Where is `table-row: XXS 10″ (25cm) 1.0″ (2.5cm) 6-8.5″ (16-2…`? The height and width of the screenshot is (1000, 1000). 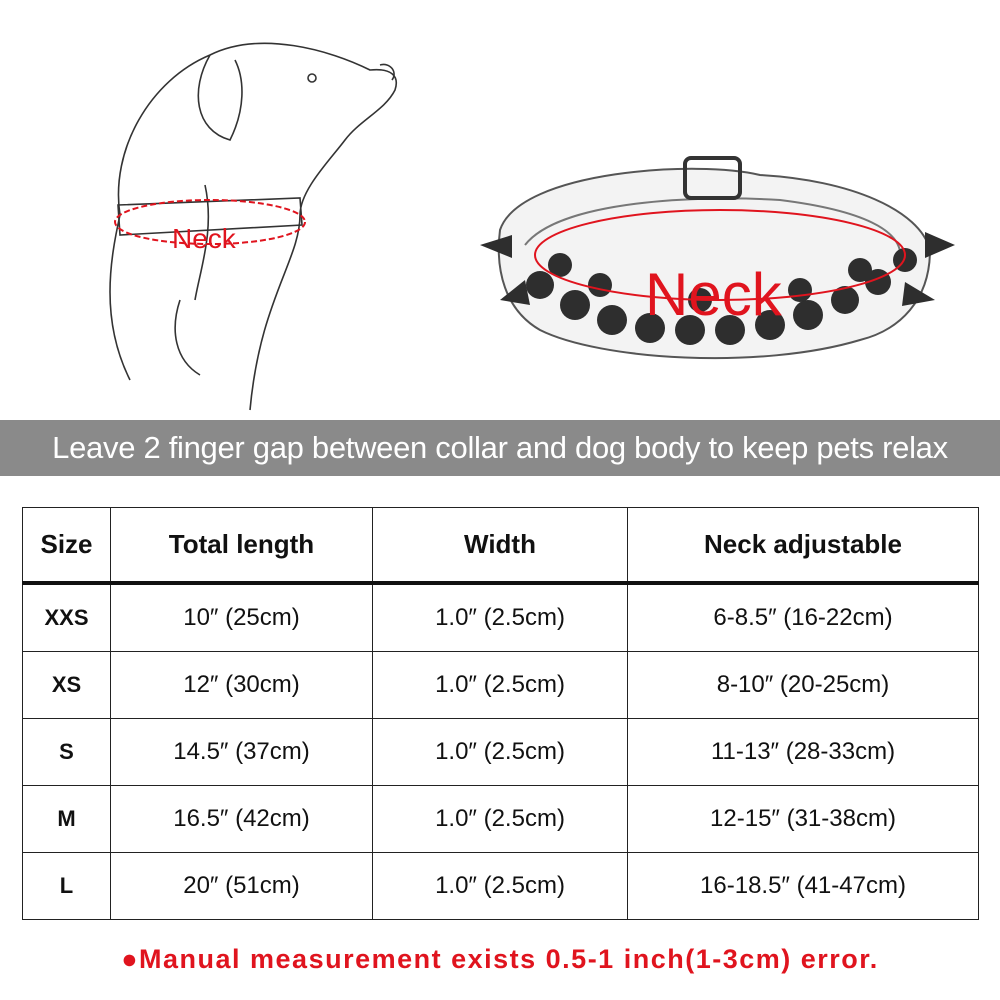 table-row: XXS 10″ (25cm) 1.0″ (2.5cm) 6-8.5″ (16-2… is located at coordinates (500, 617).